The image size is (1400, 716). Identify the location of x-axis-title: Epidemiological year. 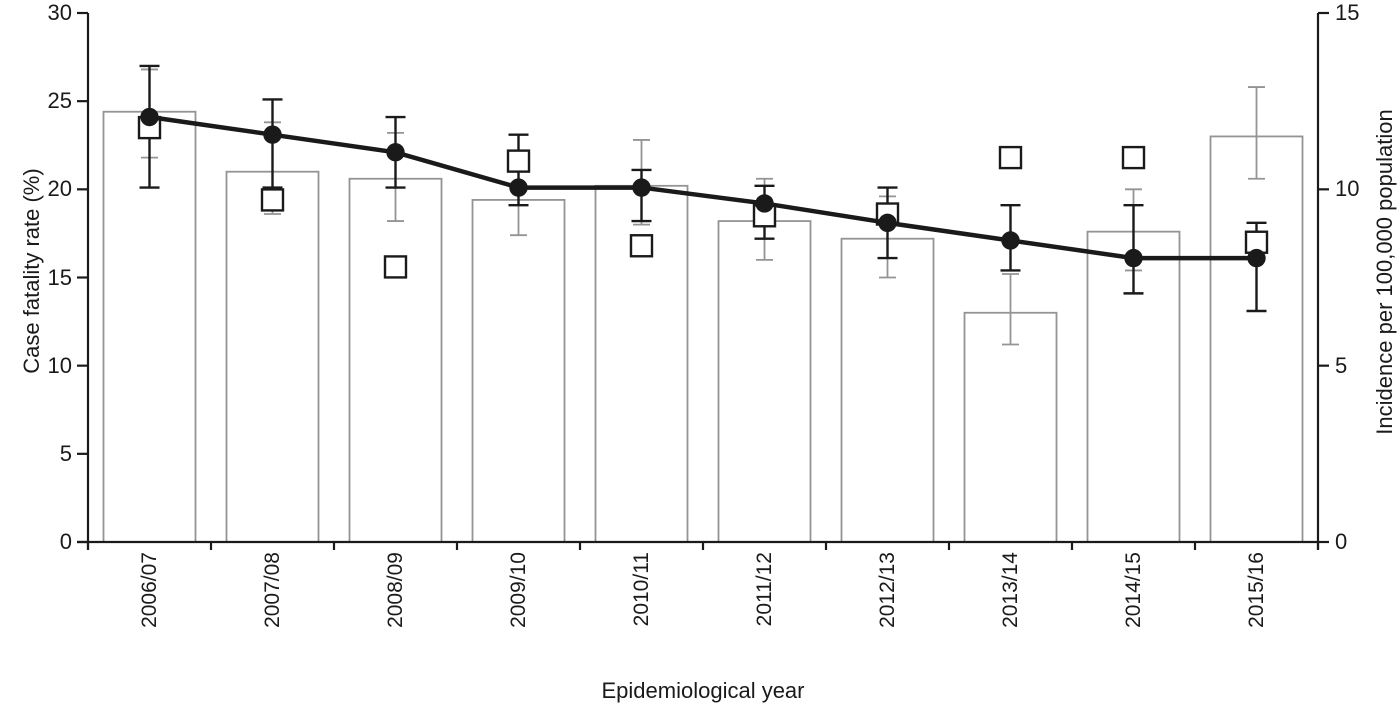
(703, 690).